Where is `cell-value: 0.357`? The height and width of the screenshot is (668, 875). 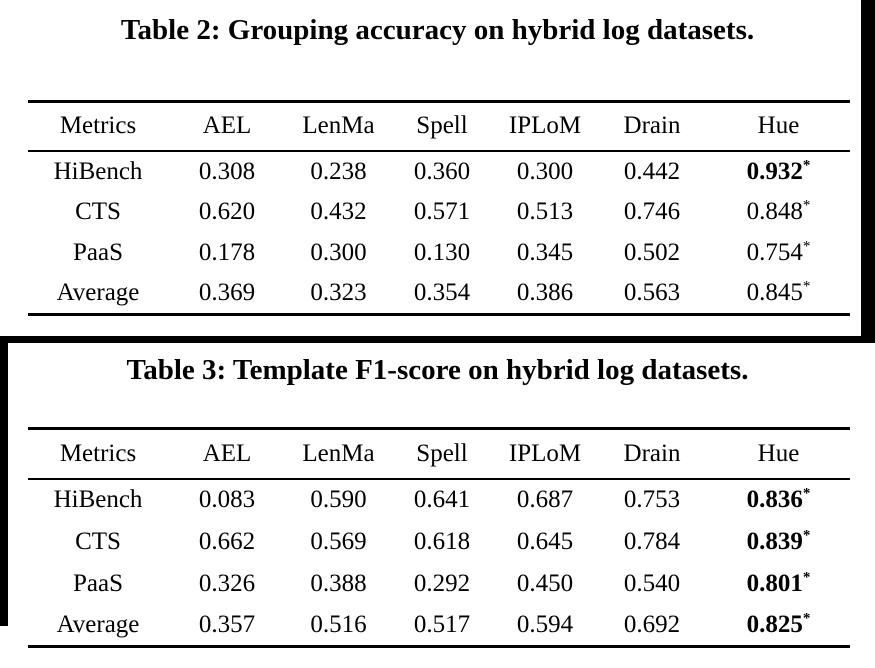
cell-value: 0.357 is located at coordinates (227, 624).